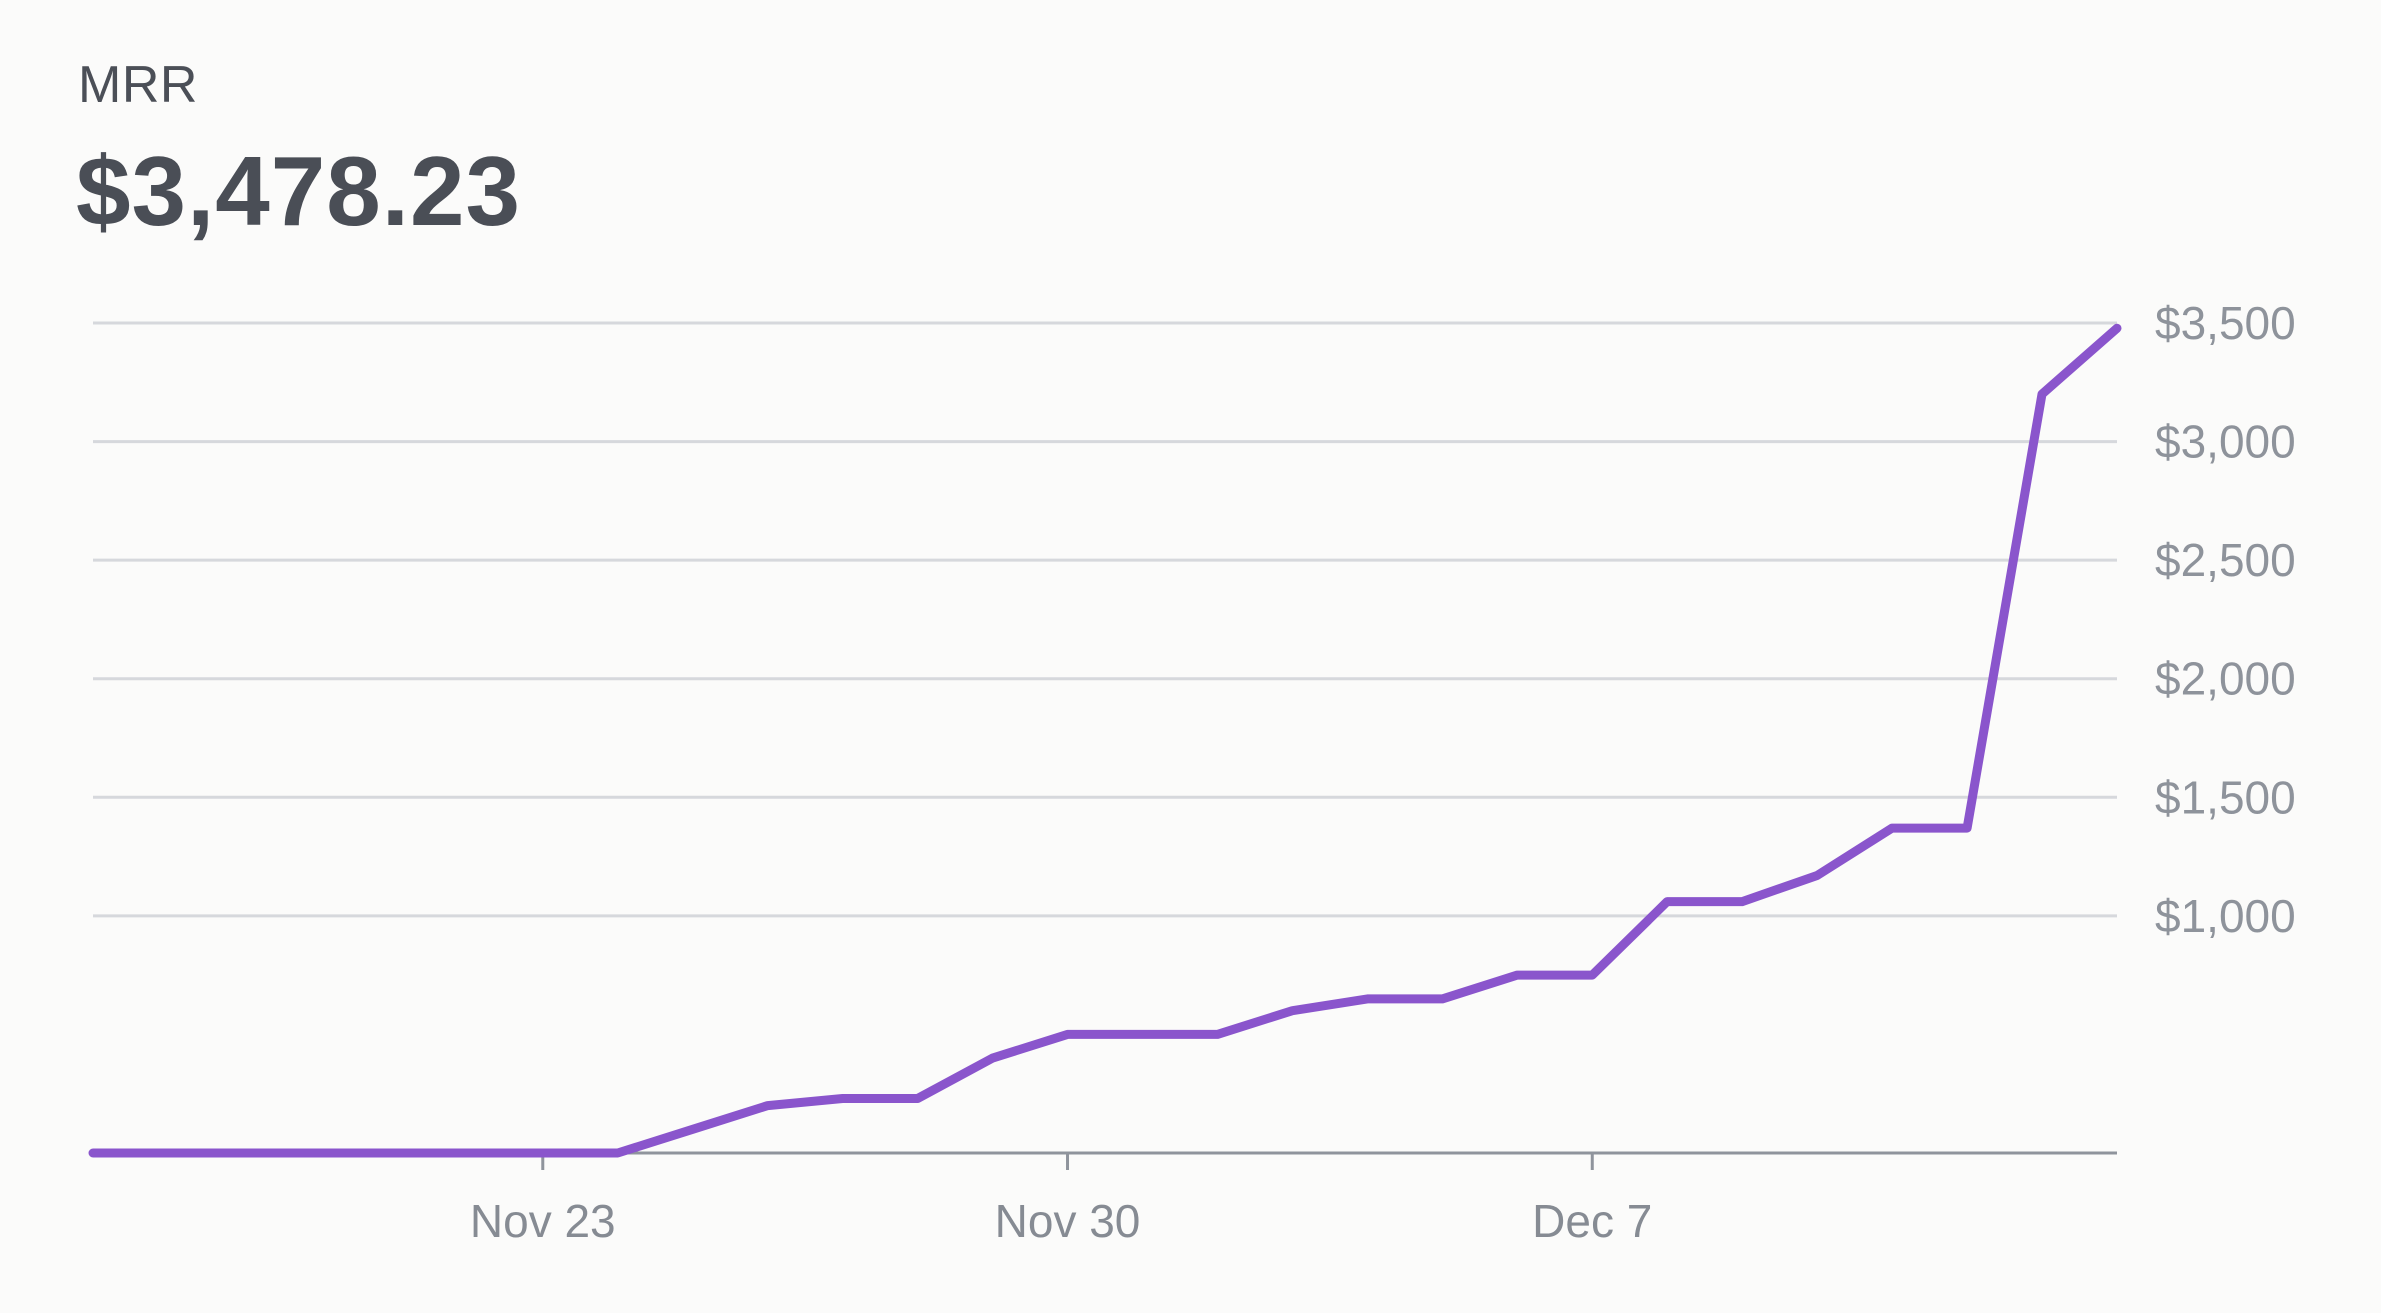 The image size is (2381, 1313). I want to click on metric-value: $3,478.23, so click(298, 191).